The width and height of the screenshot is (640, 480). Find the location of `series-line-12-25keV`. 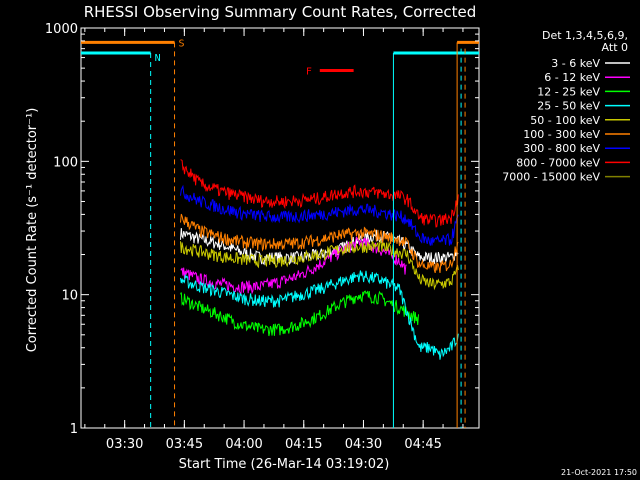

series-line-12-25keV is located at coordinates (299, 313).